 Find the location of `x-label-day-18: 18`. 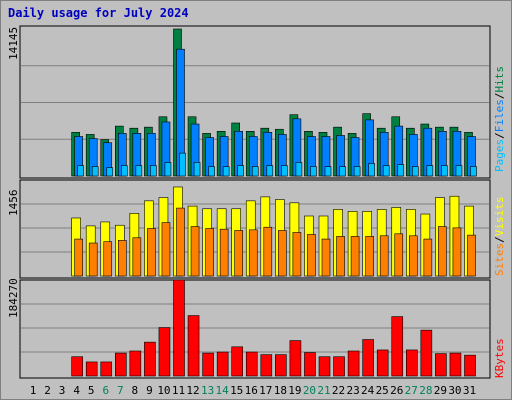

x-label-day-18: 18 is located at coordinates (280, 390).